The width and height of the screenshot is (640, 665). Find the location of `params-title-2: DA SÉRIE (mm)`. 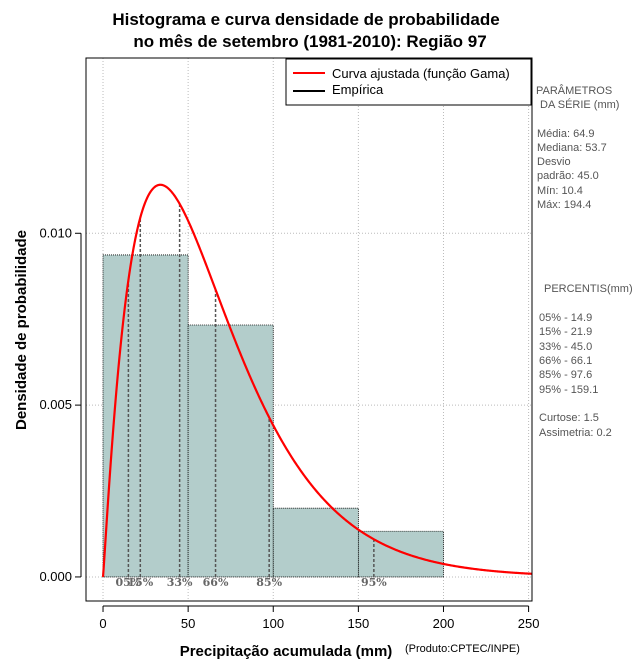

params-title-2: DA SÉRIE (mm) is located at coordinates (579, 104).